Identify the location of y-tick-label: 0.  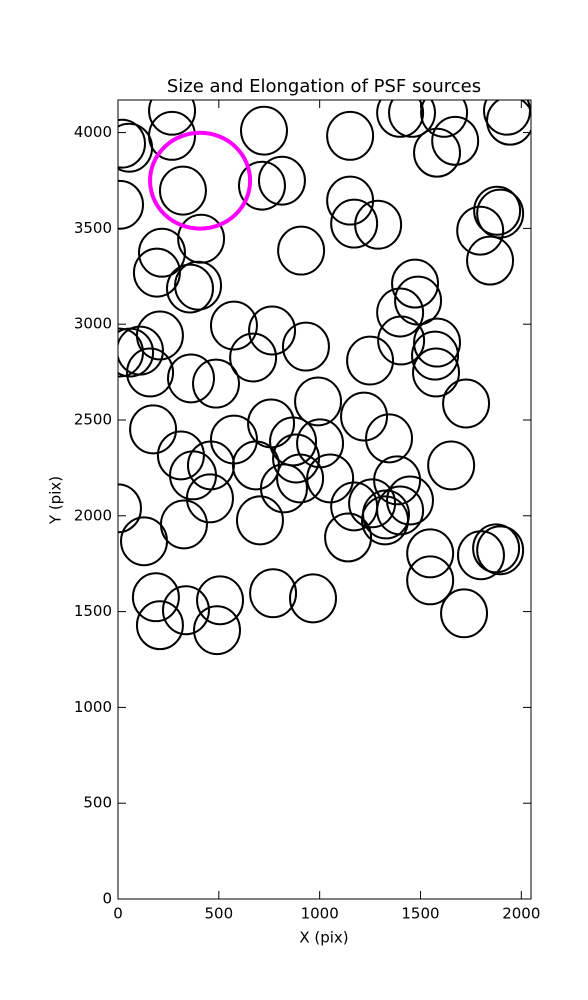
(107, 899).